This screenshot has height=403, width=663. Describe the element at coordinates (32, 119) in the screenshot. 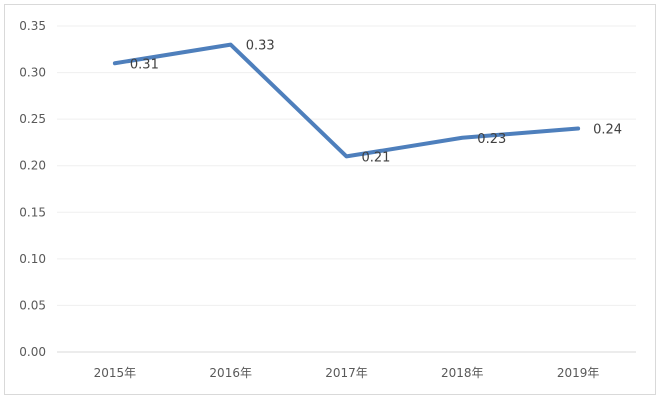

I see `y-tick-label: 0.25` at that location.